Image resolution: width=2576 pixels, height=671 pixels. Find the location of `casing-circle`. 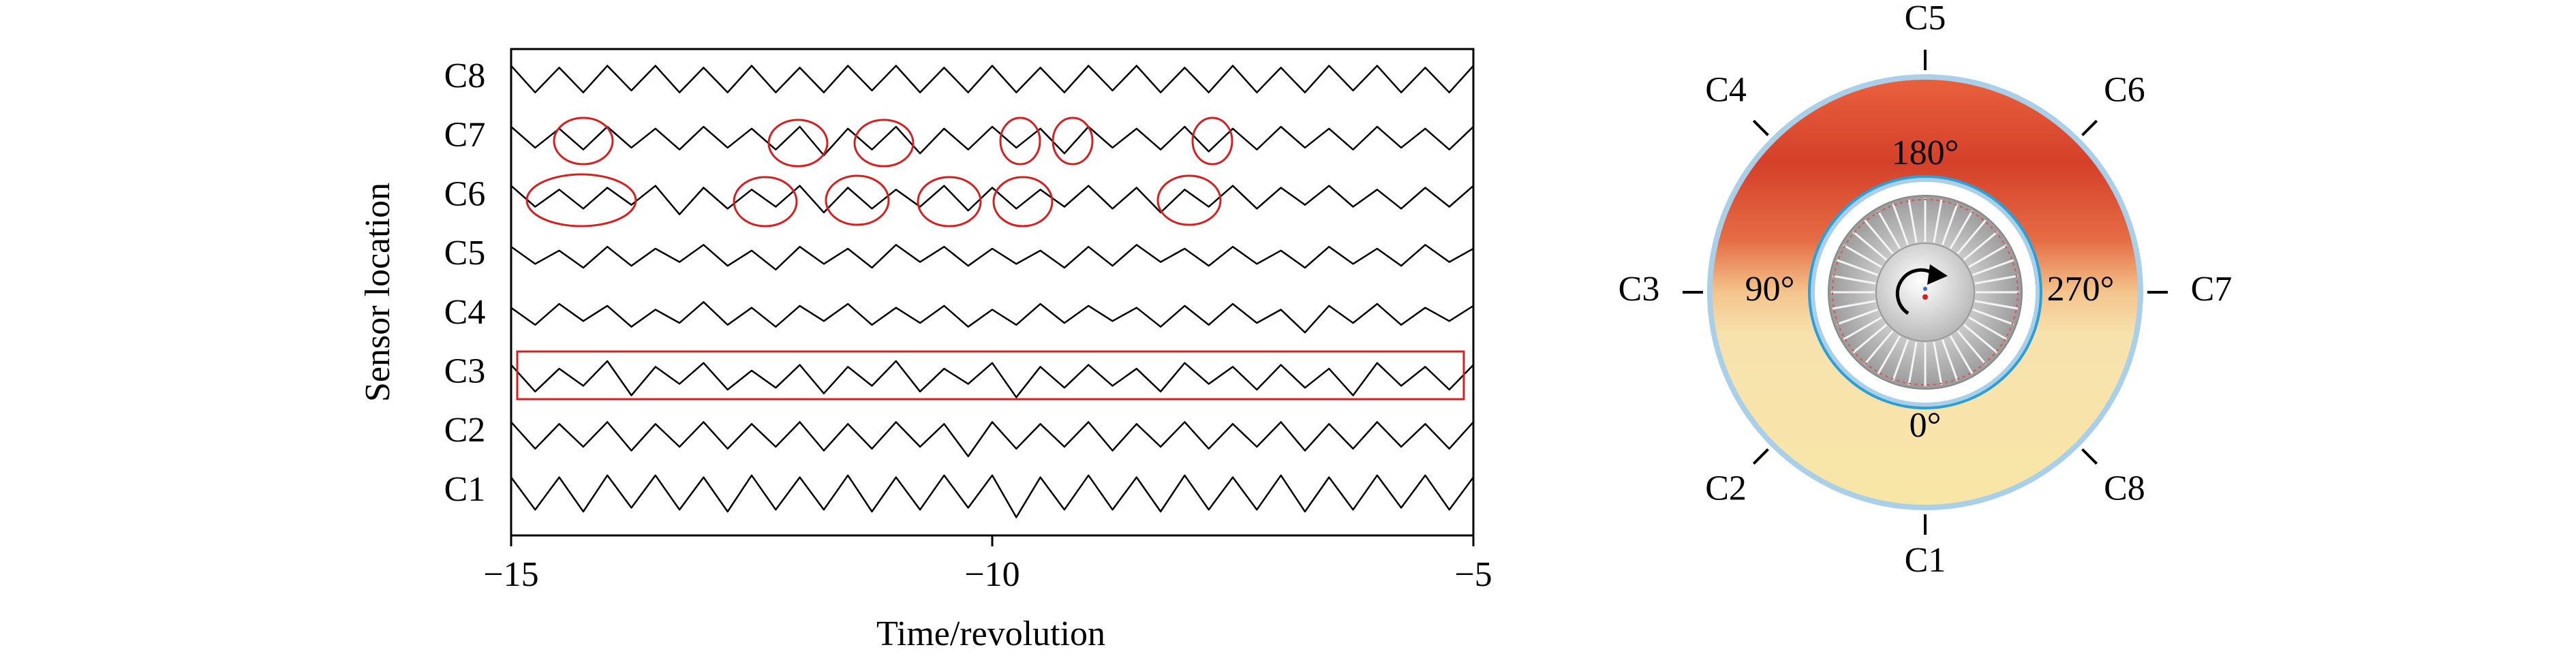

casing-circle is located at coordinates (1925, 292).